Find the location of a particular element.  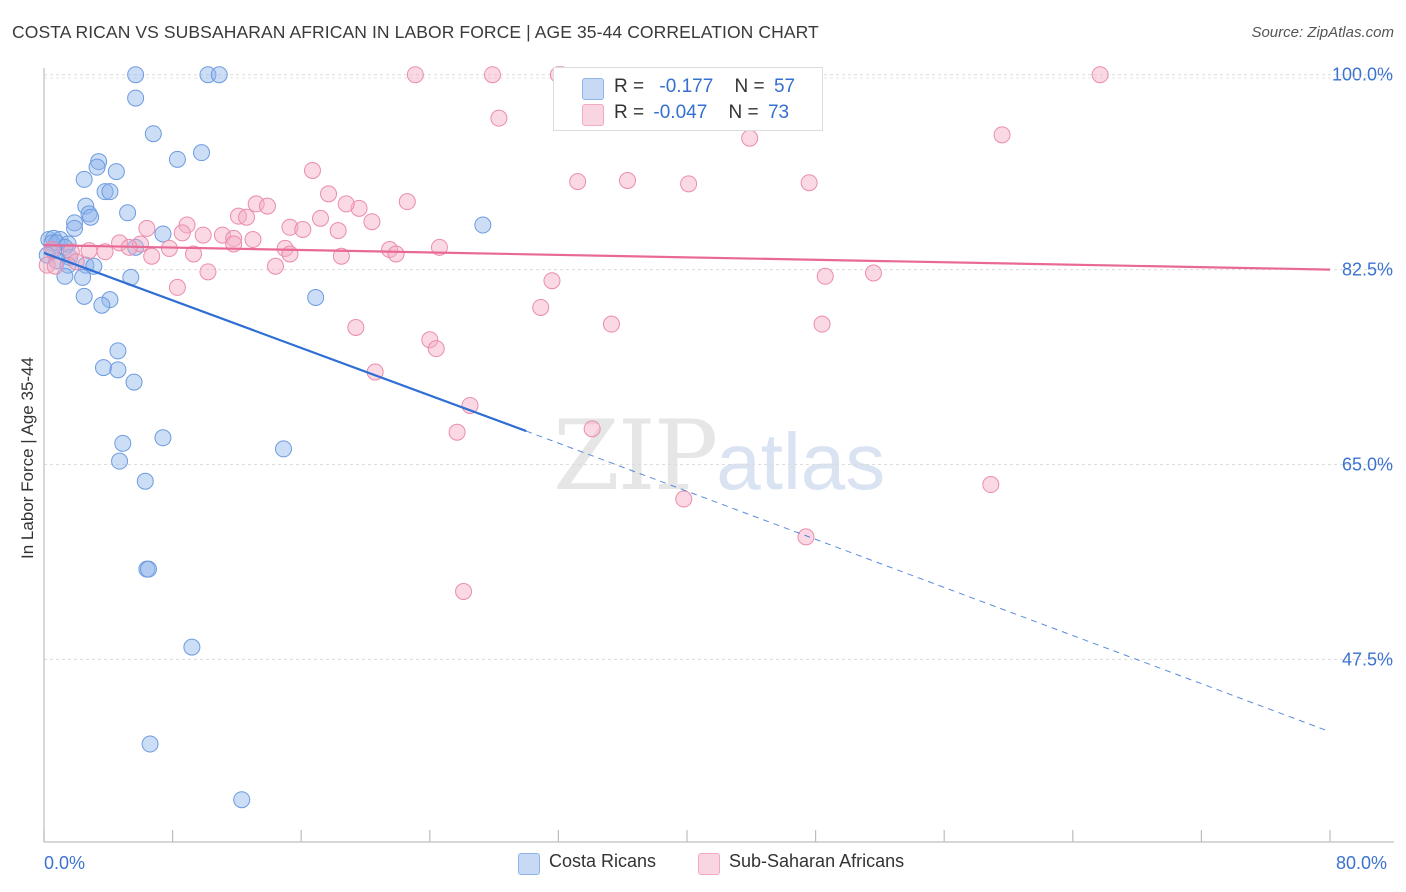

r-value: -0.047 is located at coordinates (680, 112).